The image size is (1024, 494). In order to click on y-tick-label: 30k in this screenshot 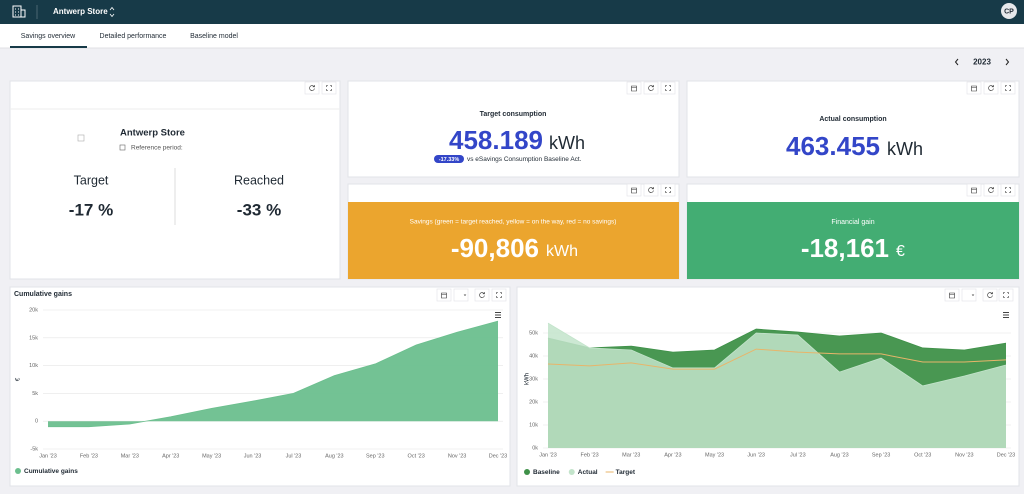, I will do `click(533, 379)`.